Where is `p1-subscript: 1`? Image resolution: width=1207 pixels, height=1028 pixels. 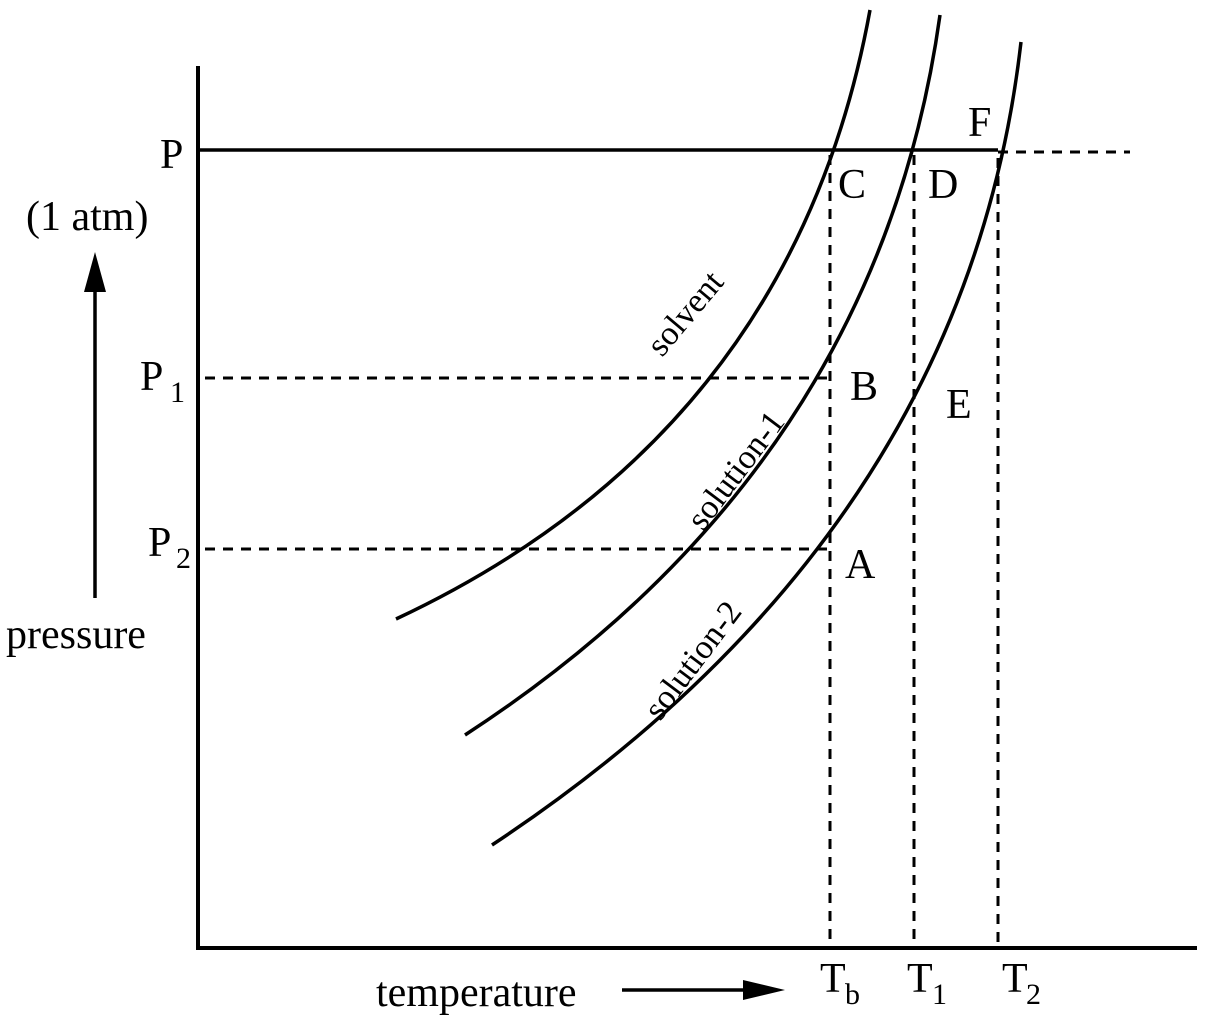 p1-subscript: 1 is located at coordinates (177, 392).